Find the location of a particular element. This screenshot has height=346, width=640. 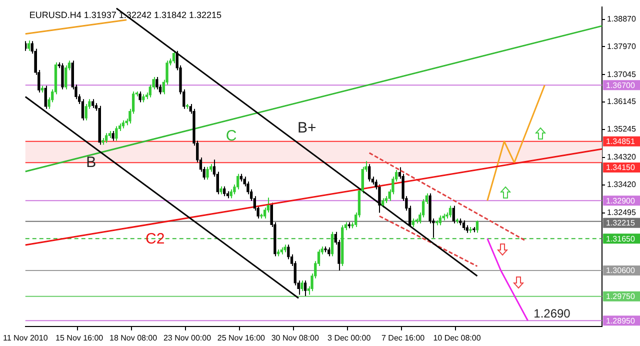

x-tick-label: 15 Nov 16:00 is located at coordinates (80, 337).